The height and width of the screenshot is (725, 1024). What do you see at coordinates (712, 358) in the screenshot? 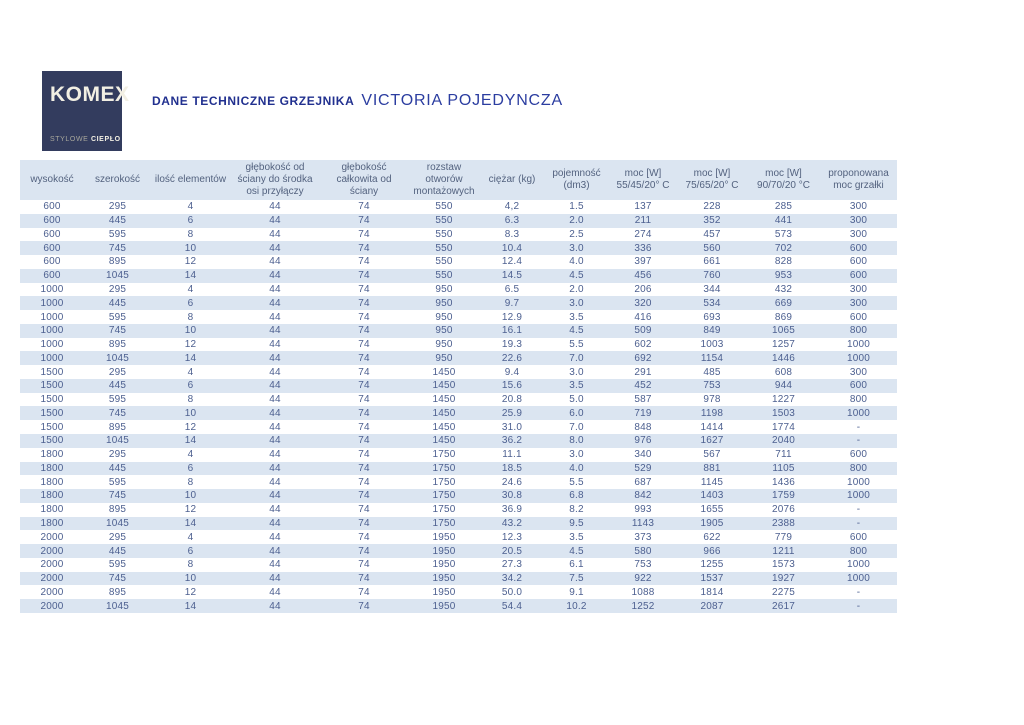
I see `cell-moc-75: 1154` at bounding box center [712, 358].